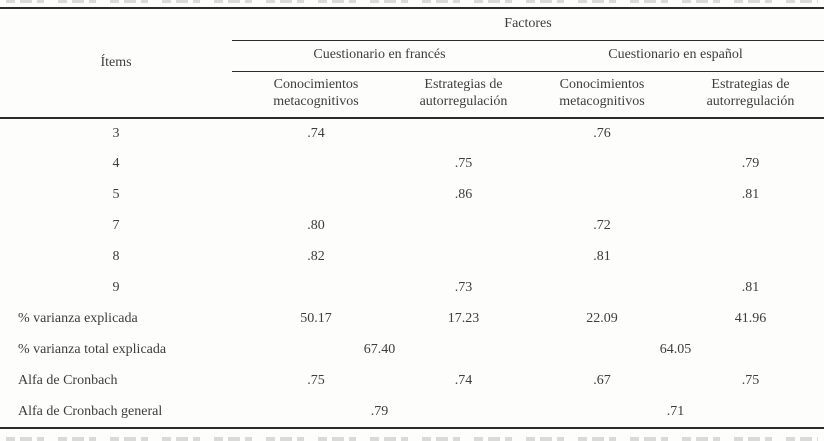 Image resolution: width=824 pixels, height=441 pixels. I want to click on table-row-item-4: 4 .75 .79, so click(412, 164).